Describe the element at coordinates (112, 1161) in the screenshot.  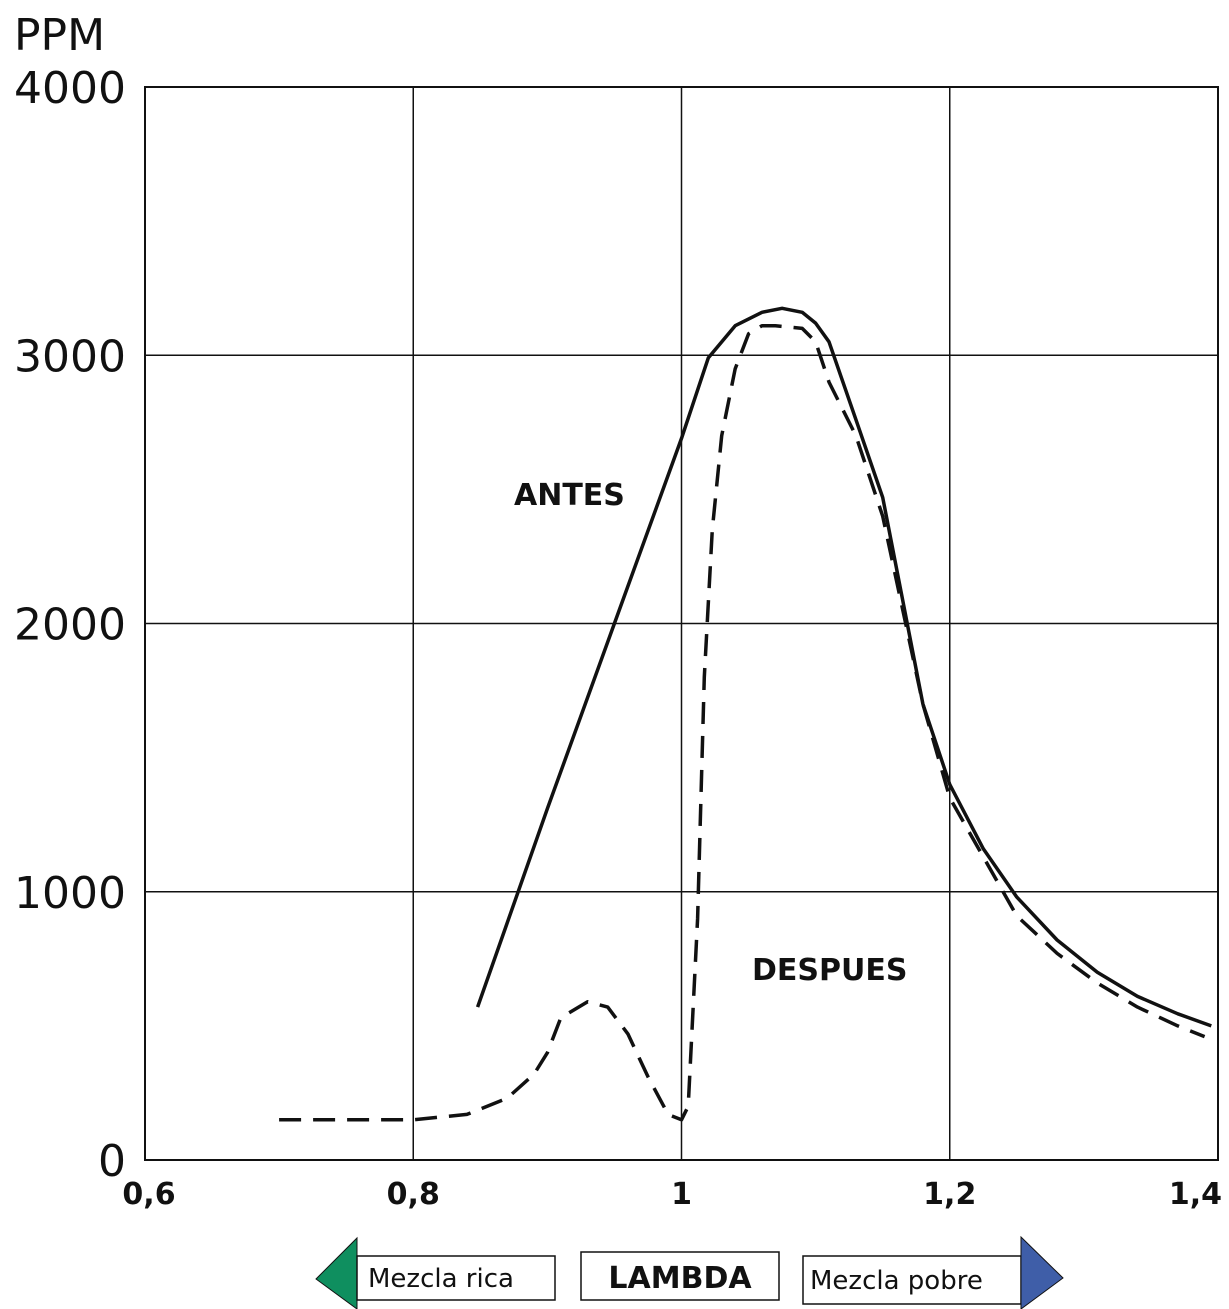
I see `y-tick-label: 0` at that location.